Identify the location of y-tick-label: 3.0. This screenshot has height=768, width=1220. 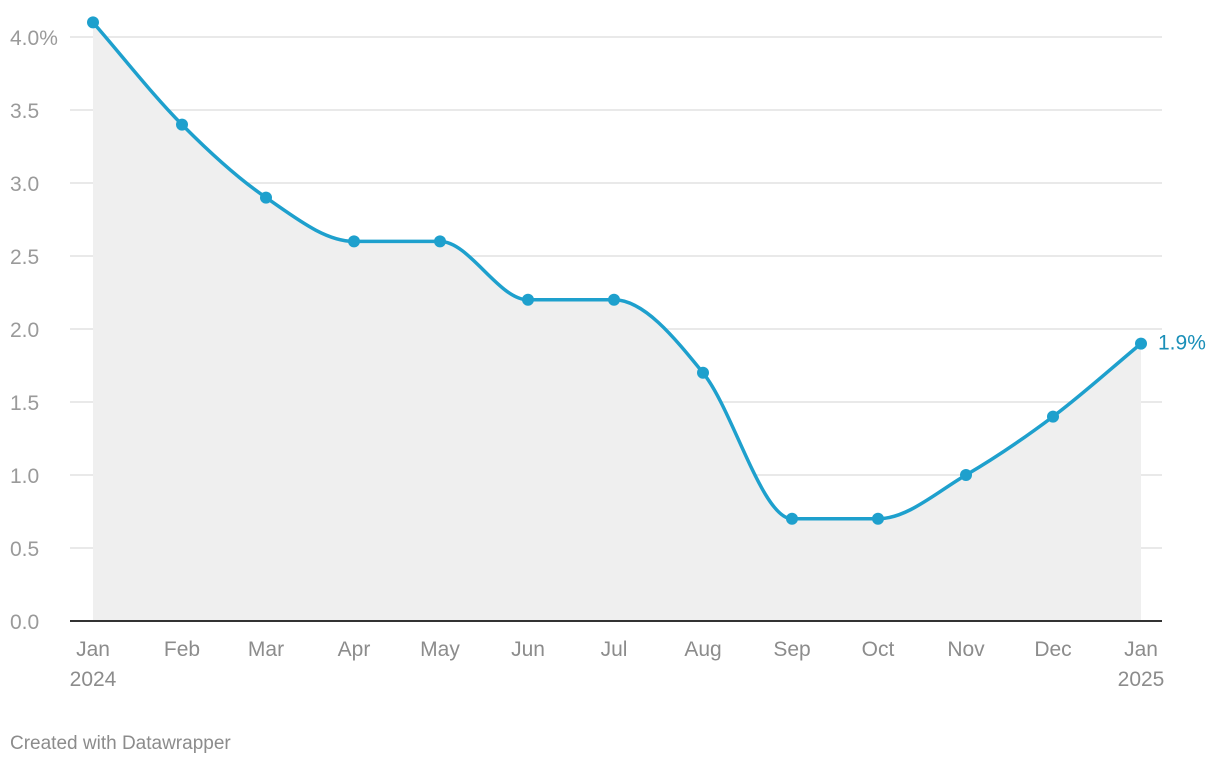
(24, 184).